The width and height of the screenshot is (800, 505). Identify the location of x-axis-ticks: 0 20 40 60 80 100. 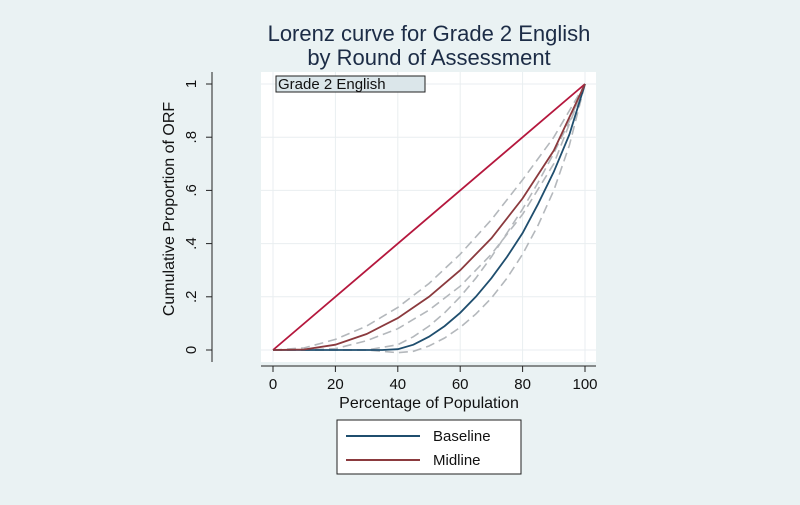
(433, 379).